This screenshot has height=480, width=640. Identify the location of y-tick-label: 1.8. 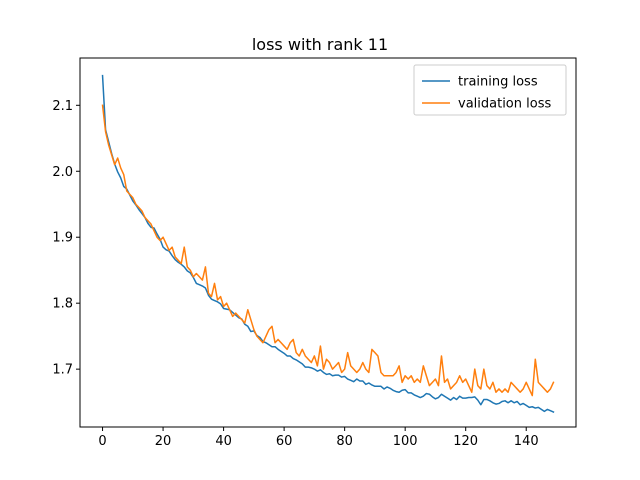
(62, 304).